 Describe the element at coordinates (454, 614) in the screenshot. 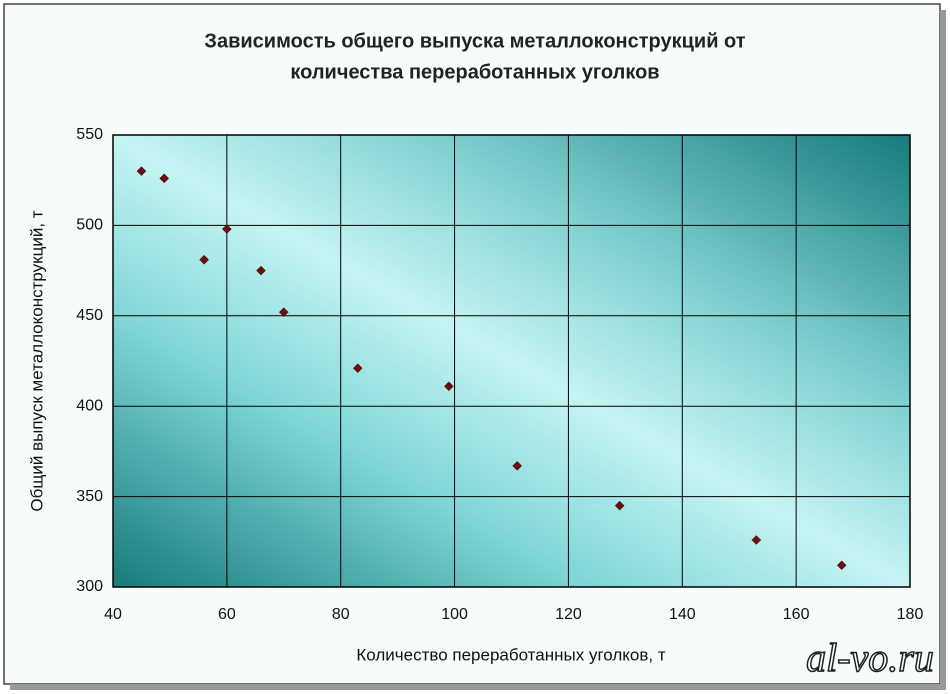

I see `x-tick-label: 100` at that location.